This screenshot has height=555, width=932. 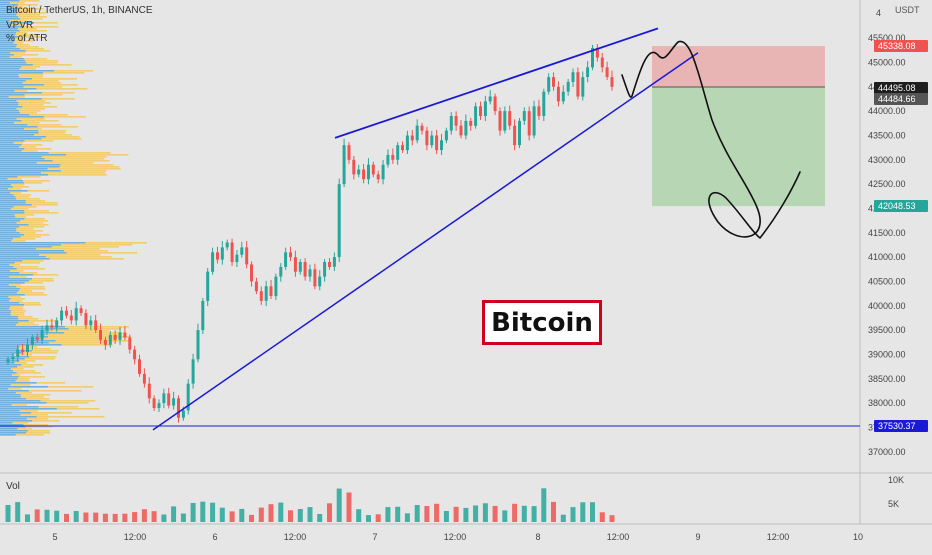 I want to click on indicator-vpvr: VPVR, so click(x=20, y=25).